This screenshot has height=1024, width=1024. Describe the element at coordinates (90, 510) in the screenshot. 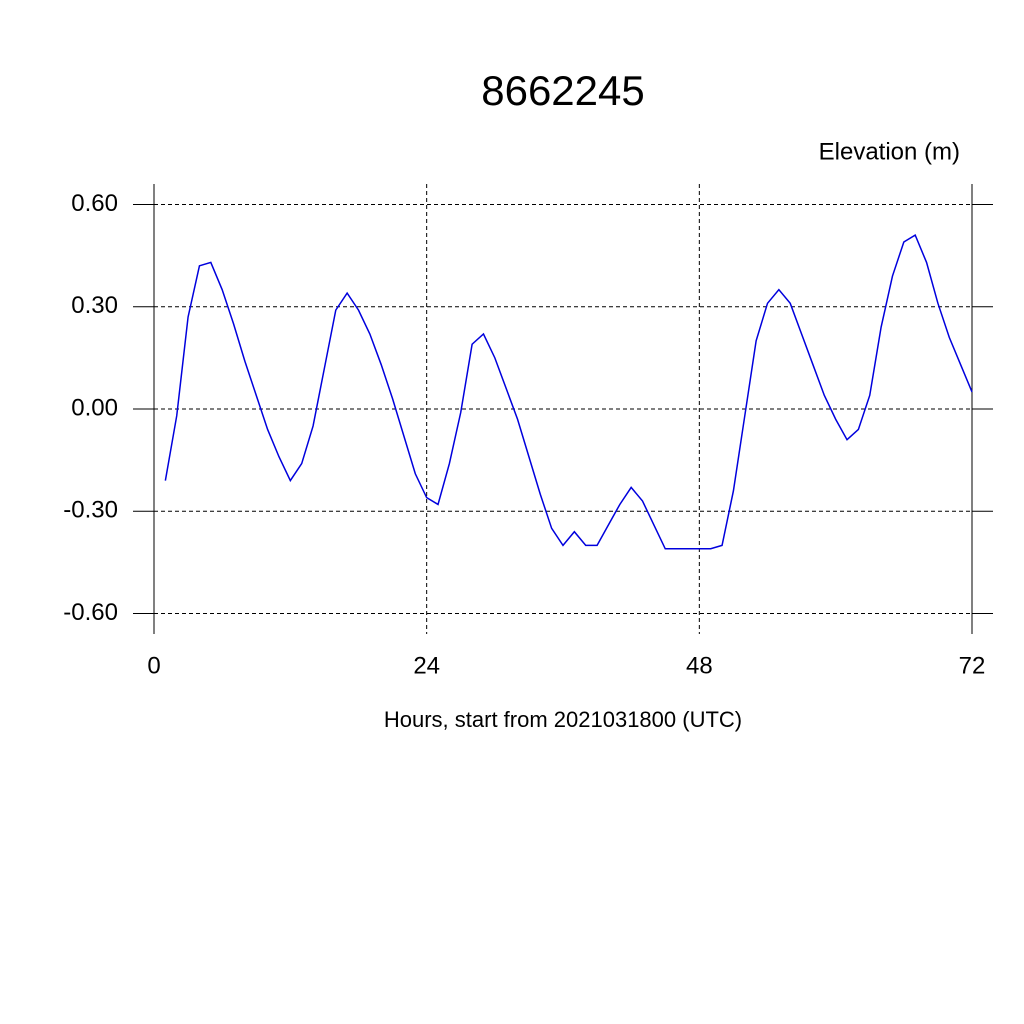

I see `y-tick-label: -0.30` at that location.